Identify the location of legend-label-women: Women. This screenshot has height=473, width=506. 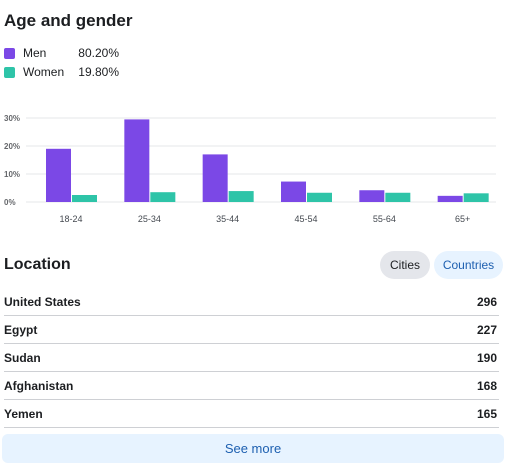
(44, 72).